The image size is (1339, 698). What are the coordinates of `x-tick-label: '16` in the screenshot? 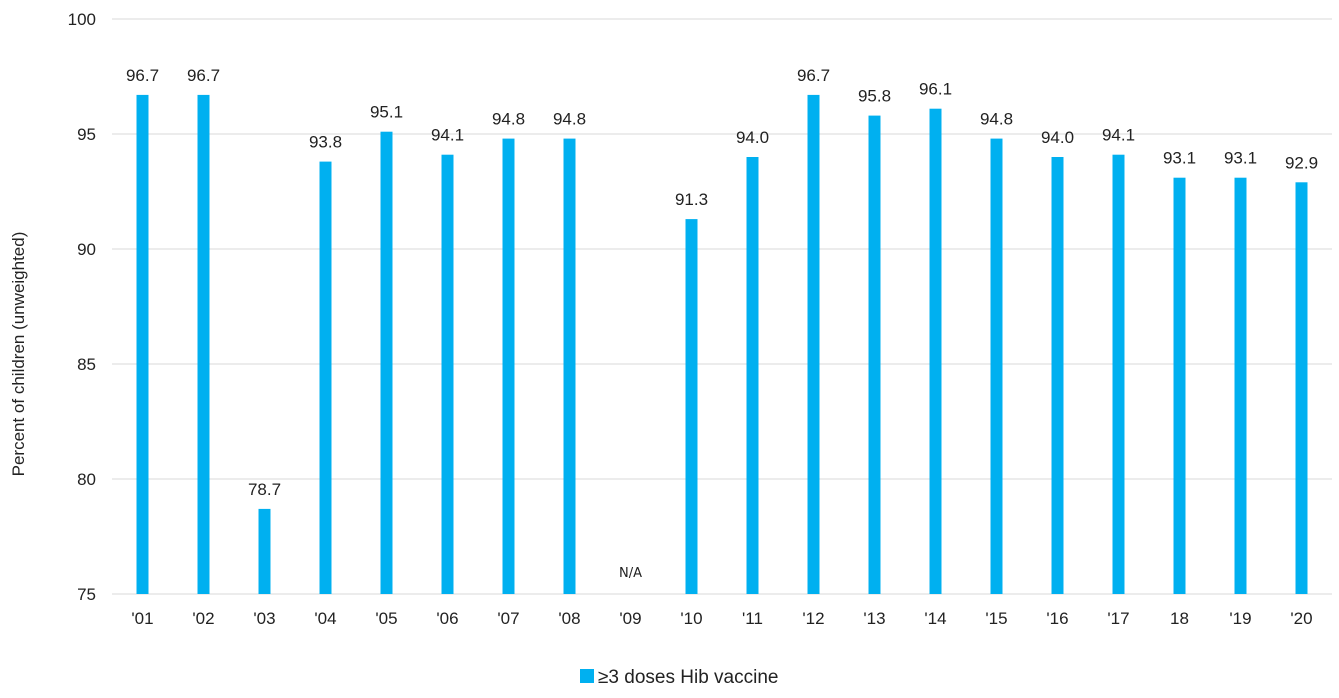 It's located at (1057, 618).